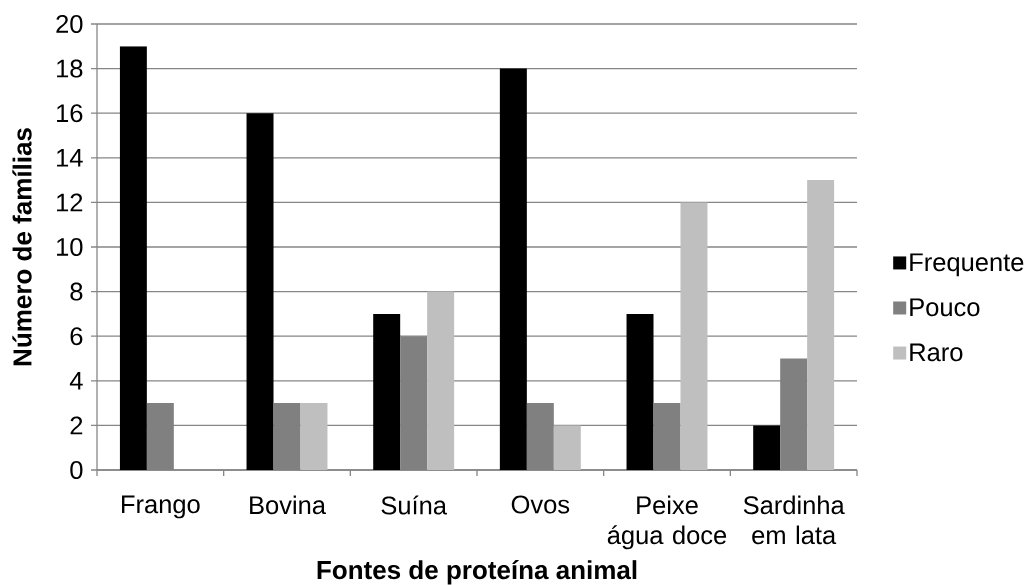  I want to click on x-tick-label: Frango, so click(161, 507).